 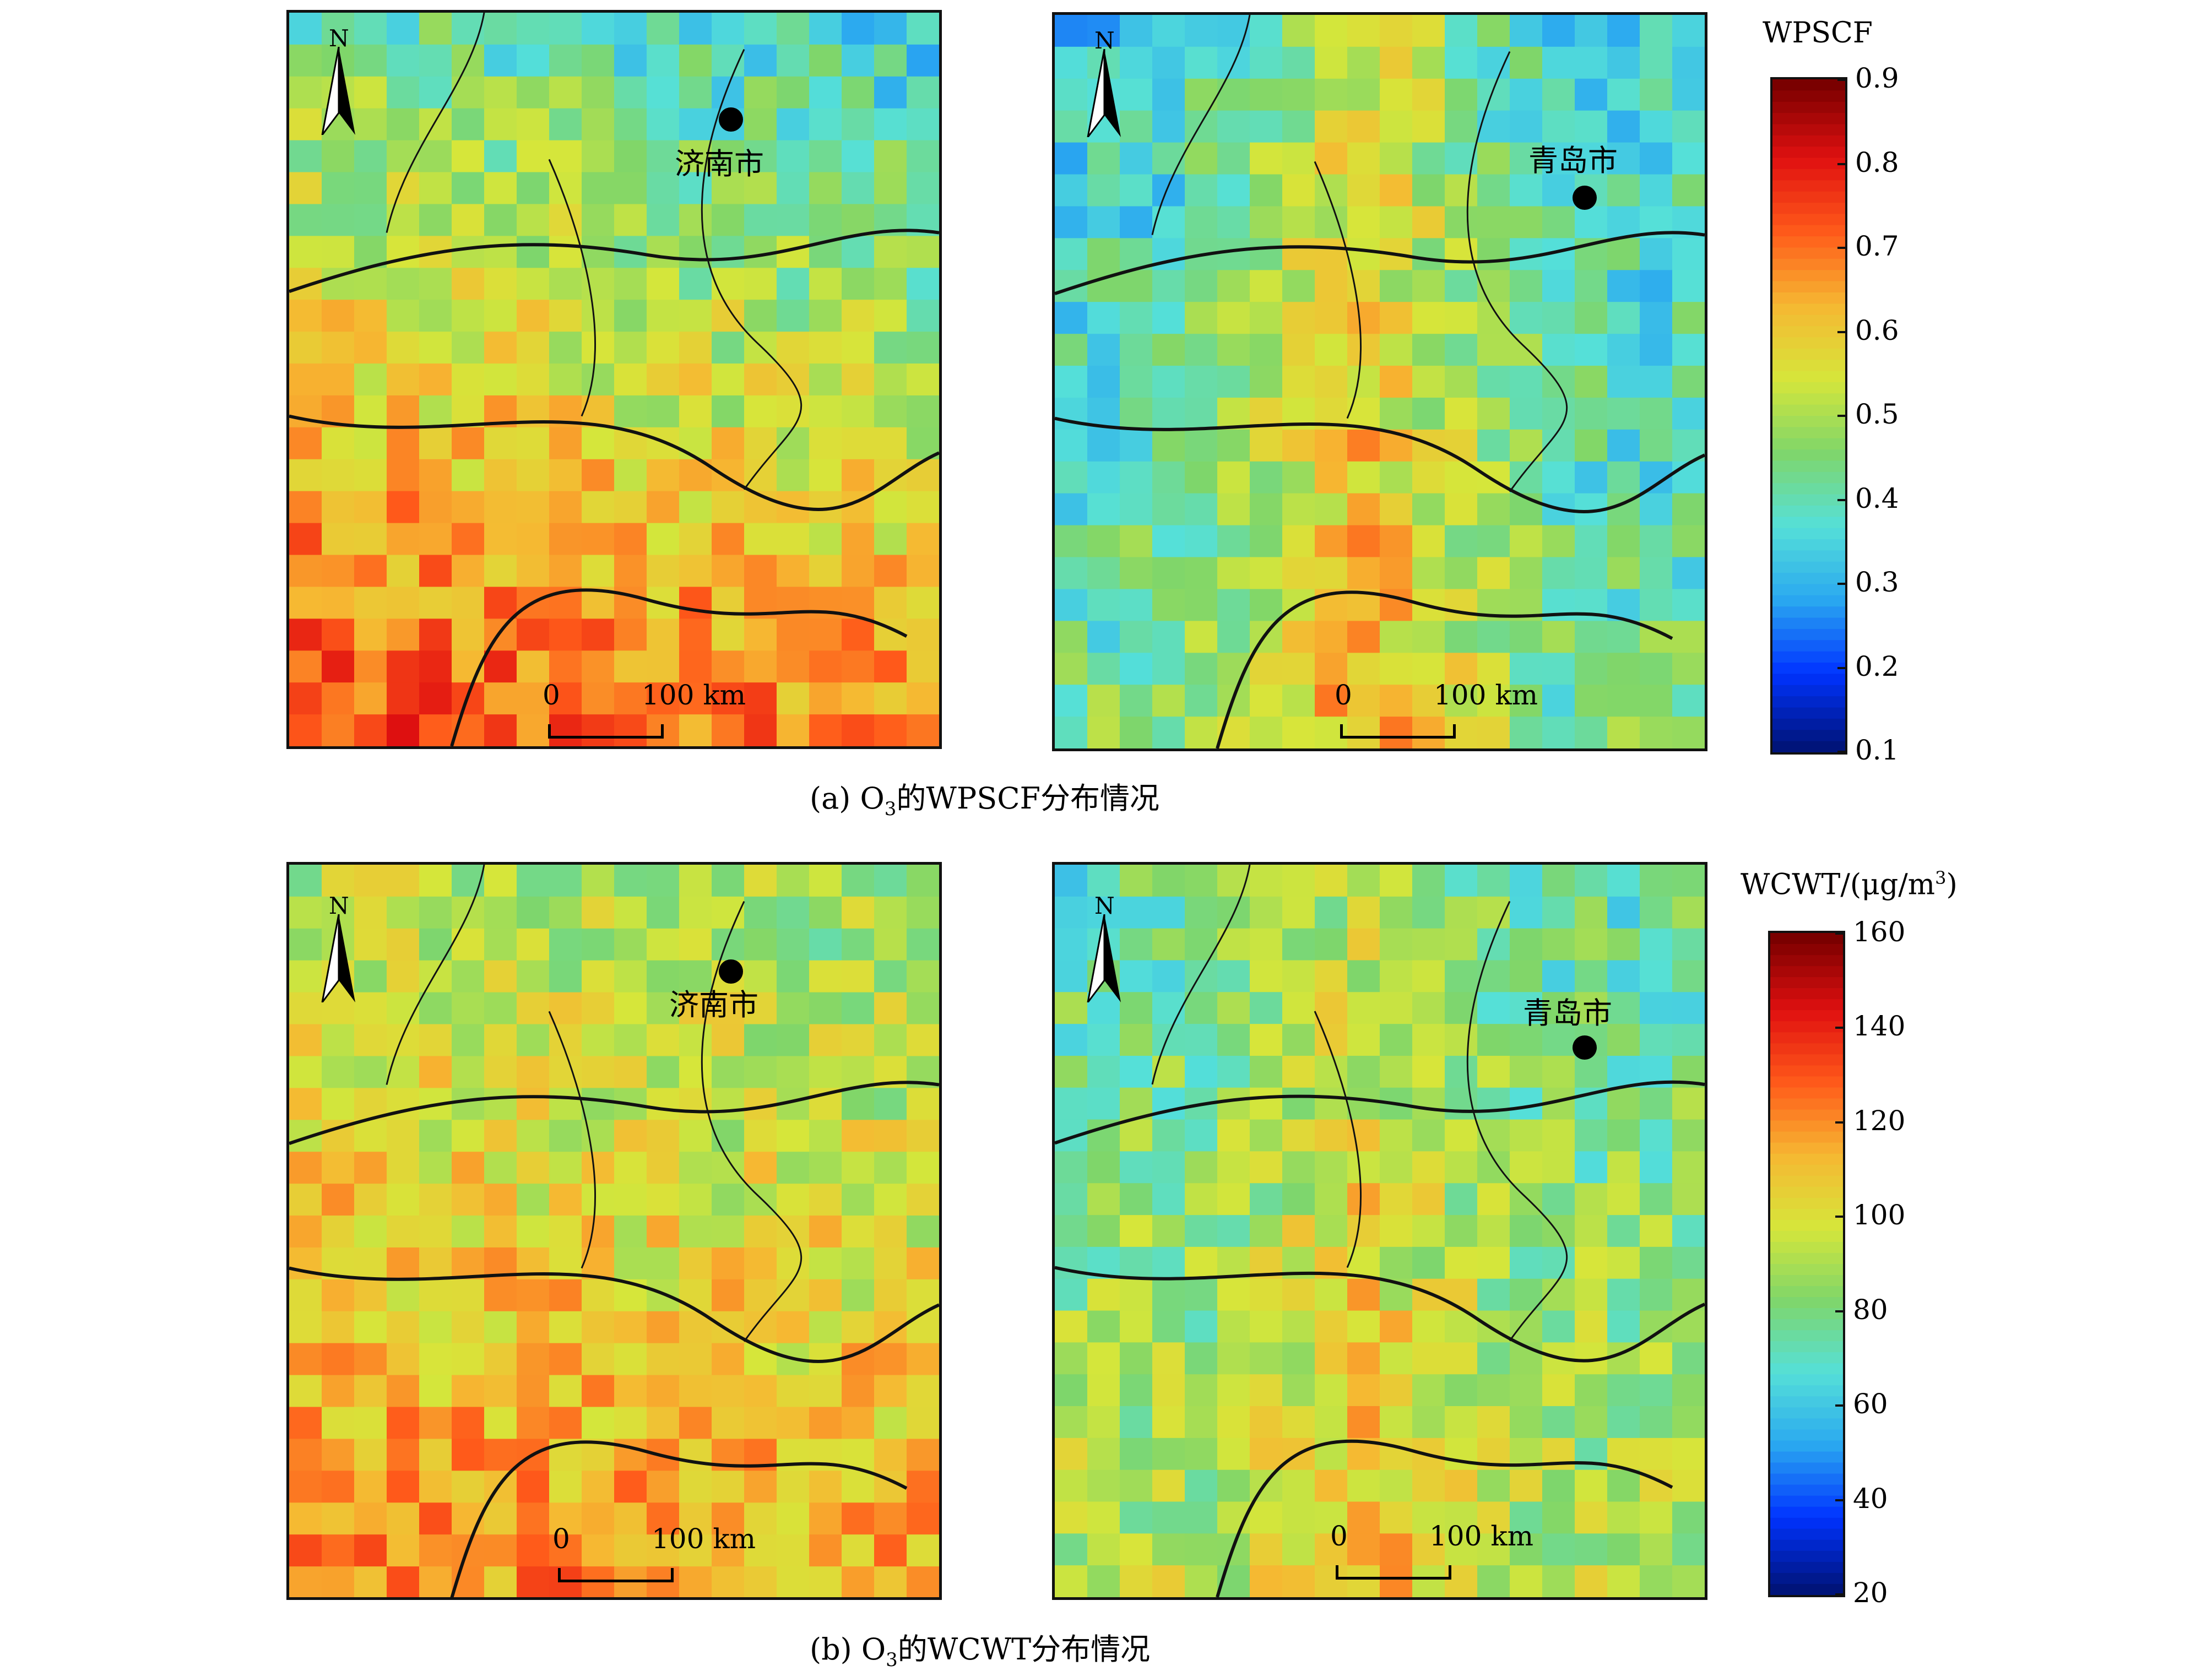 I want to click on caption-a: (a) O3的WPSCF分布情况, so click(x=985, y=800).